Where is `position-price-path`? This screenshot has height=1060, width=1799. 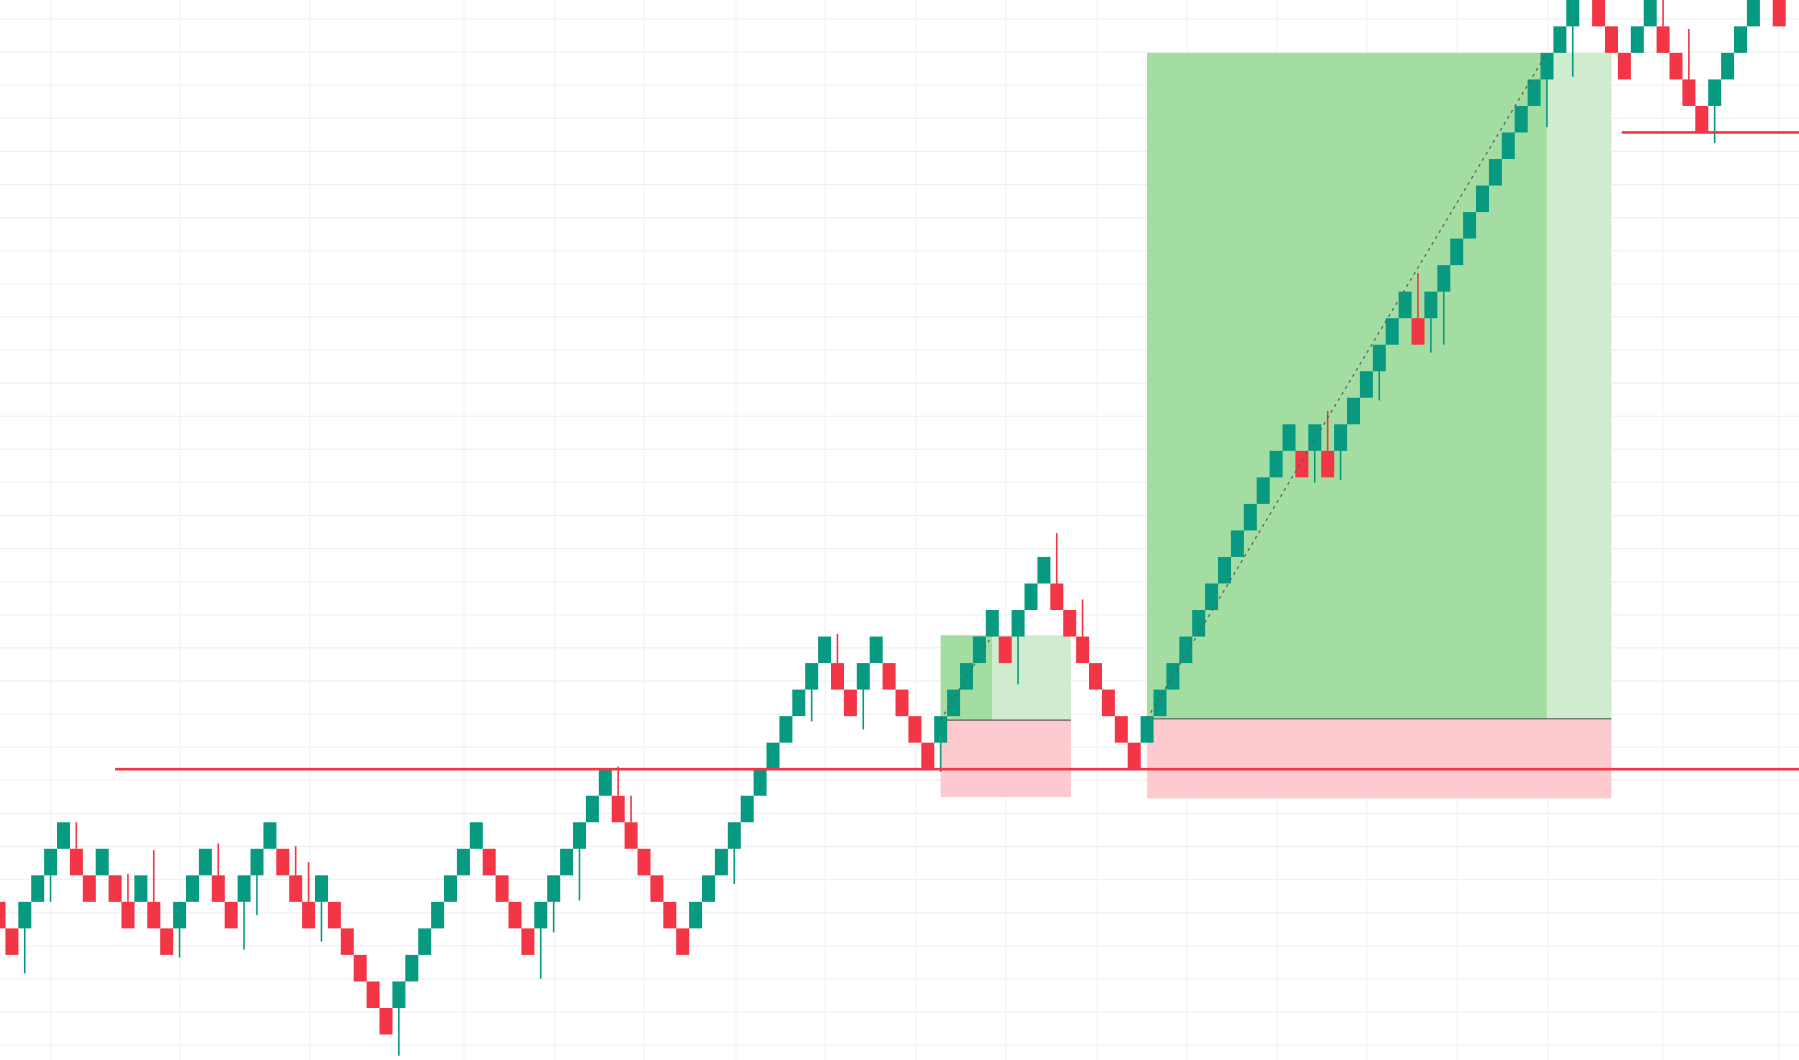 position-price-path is located at coordinates (966, 677).